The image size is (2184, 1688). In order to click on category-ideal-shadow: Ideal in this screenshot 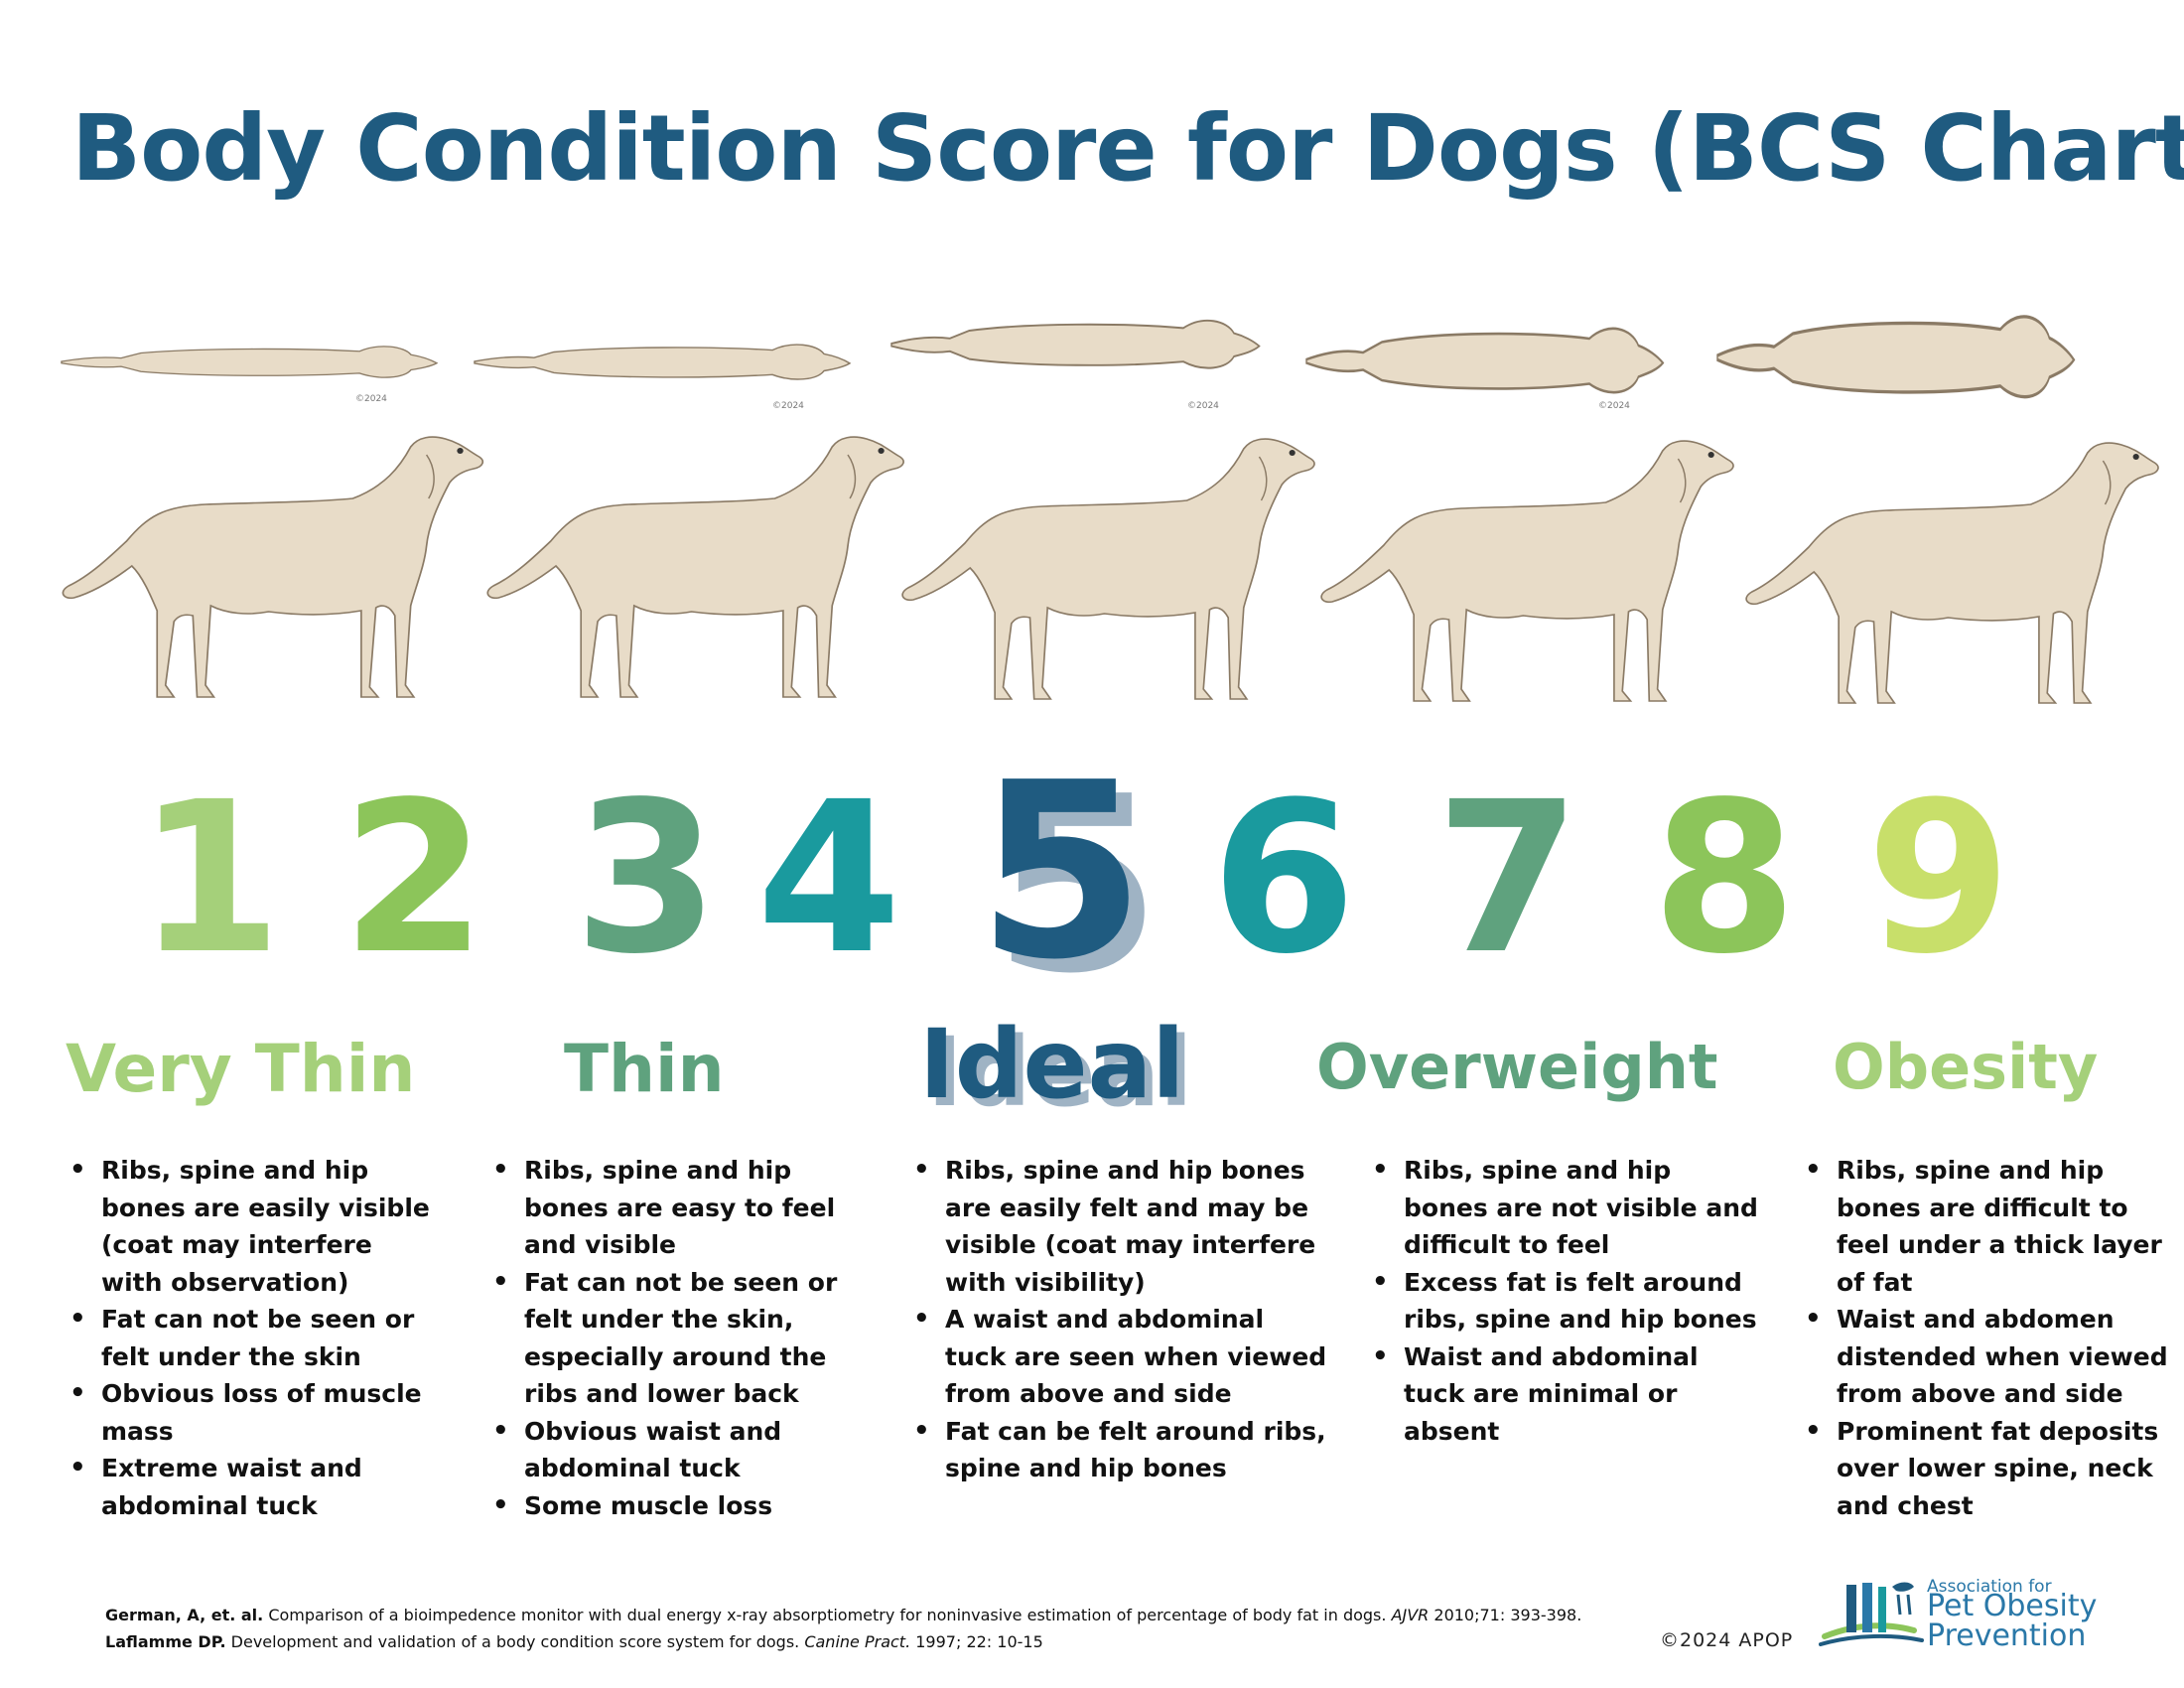, I will do `click(1060, 1072)`.